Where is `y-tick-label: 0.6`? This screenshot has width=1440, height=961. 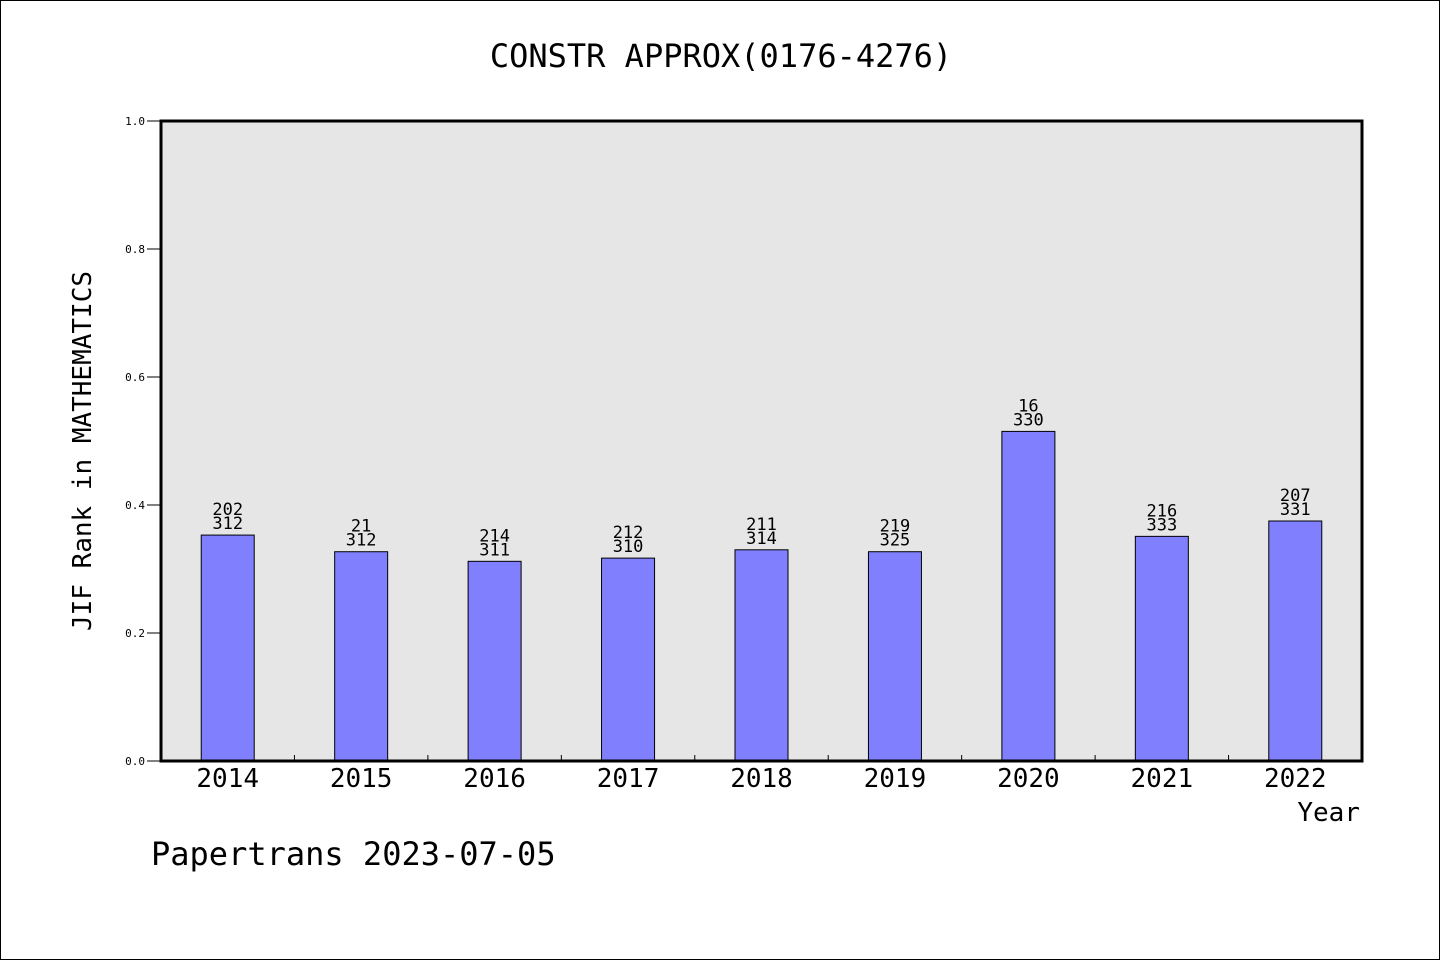 y-tick-label: 0.6 is located at coordinates (135, 377).